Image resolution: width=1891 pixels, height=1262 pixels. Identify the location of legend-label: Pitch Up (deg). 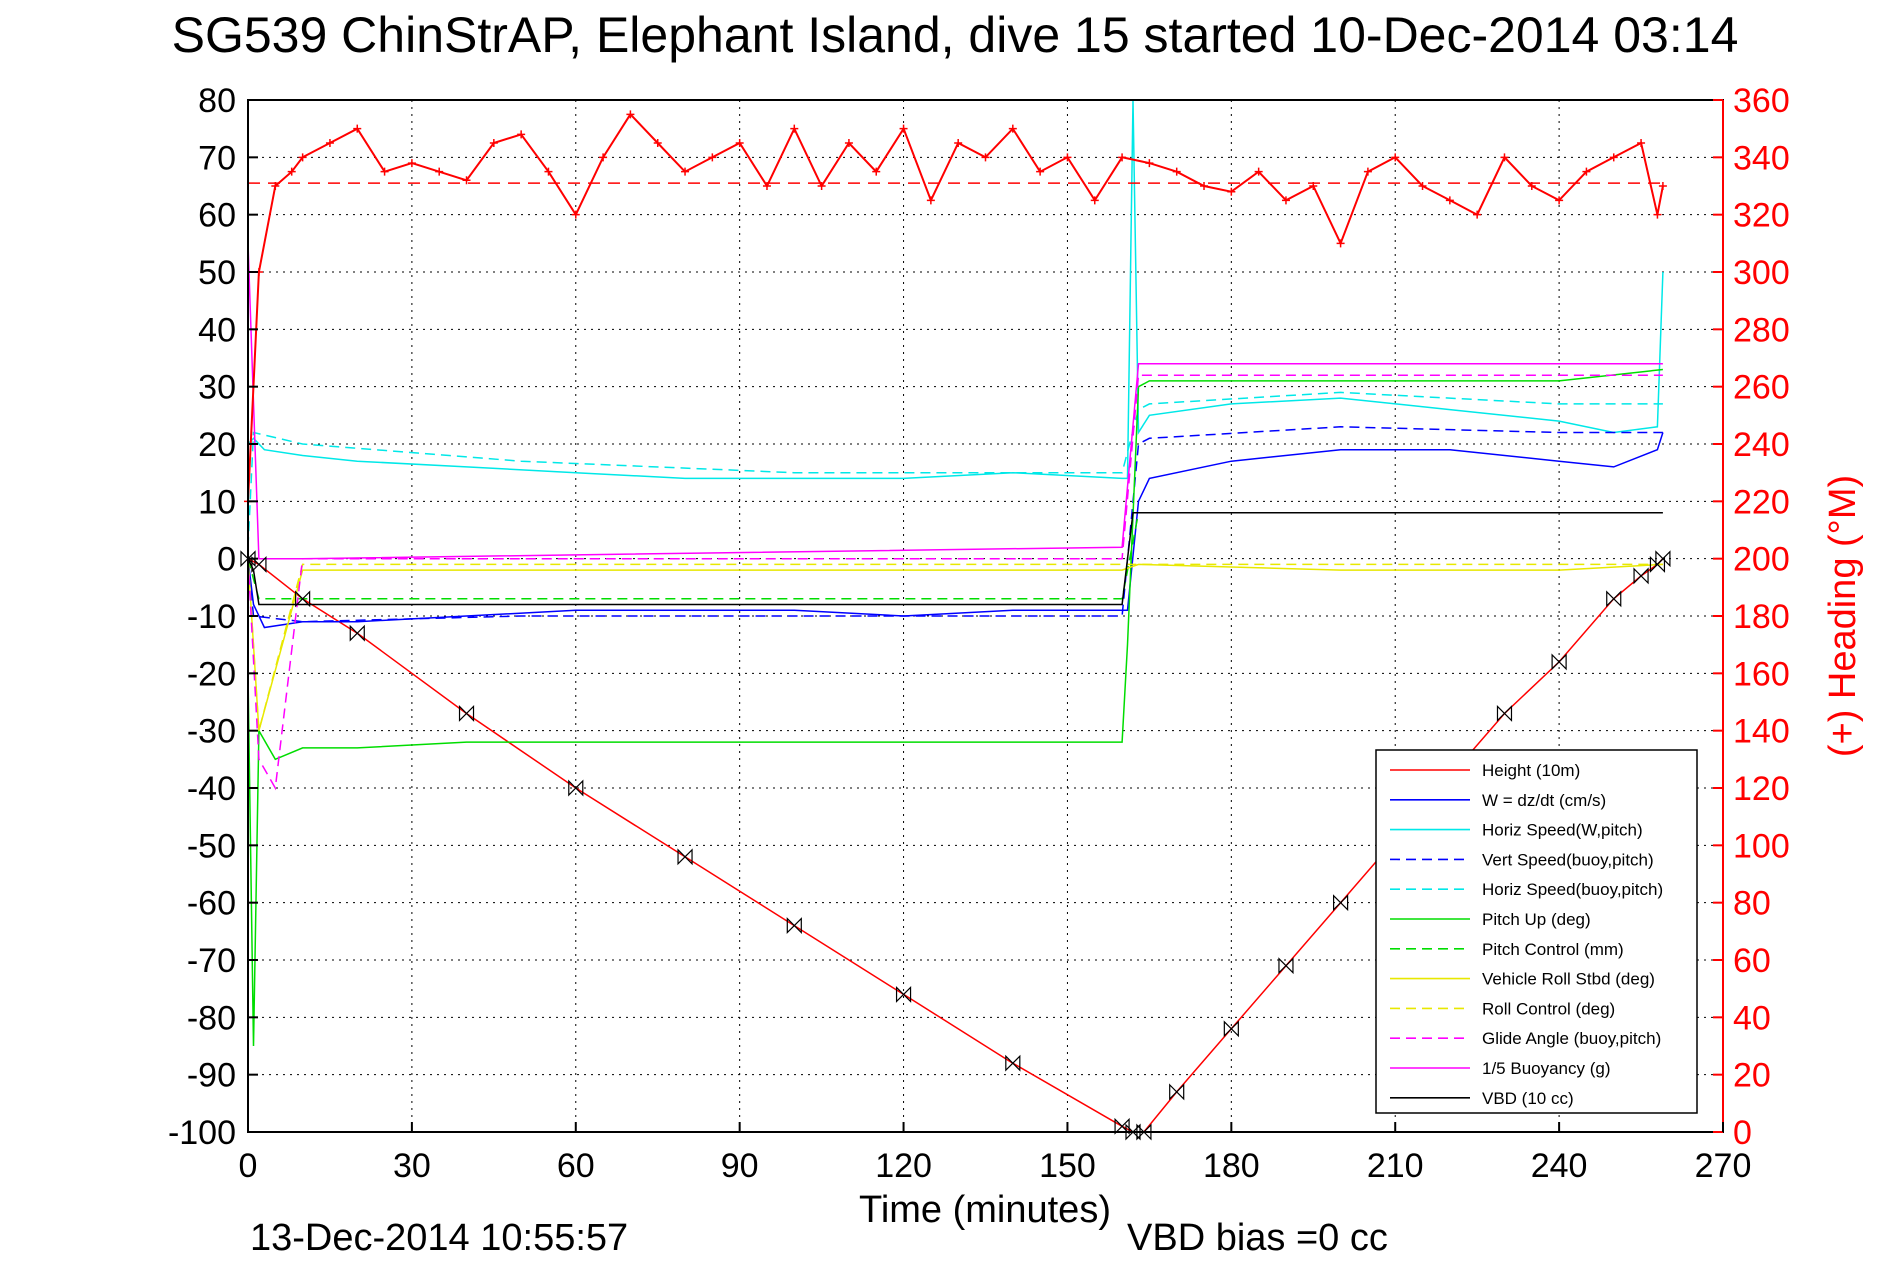
(1536, 919).